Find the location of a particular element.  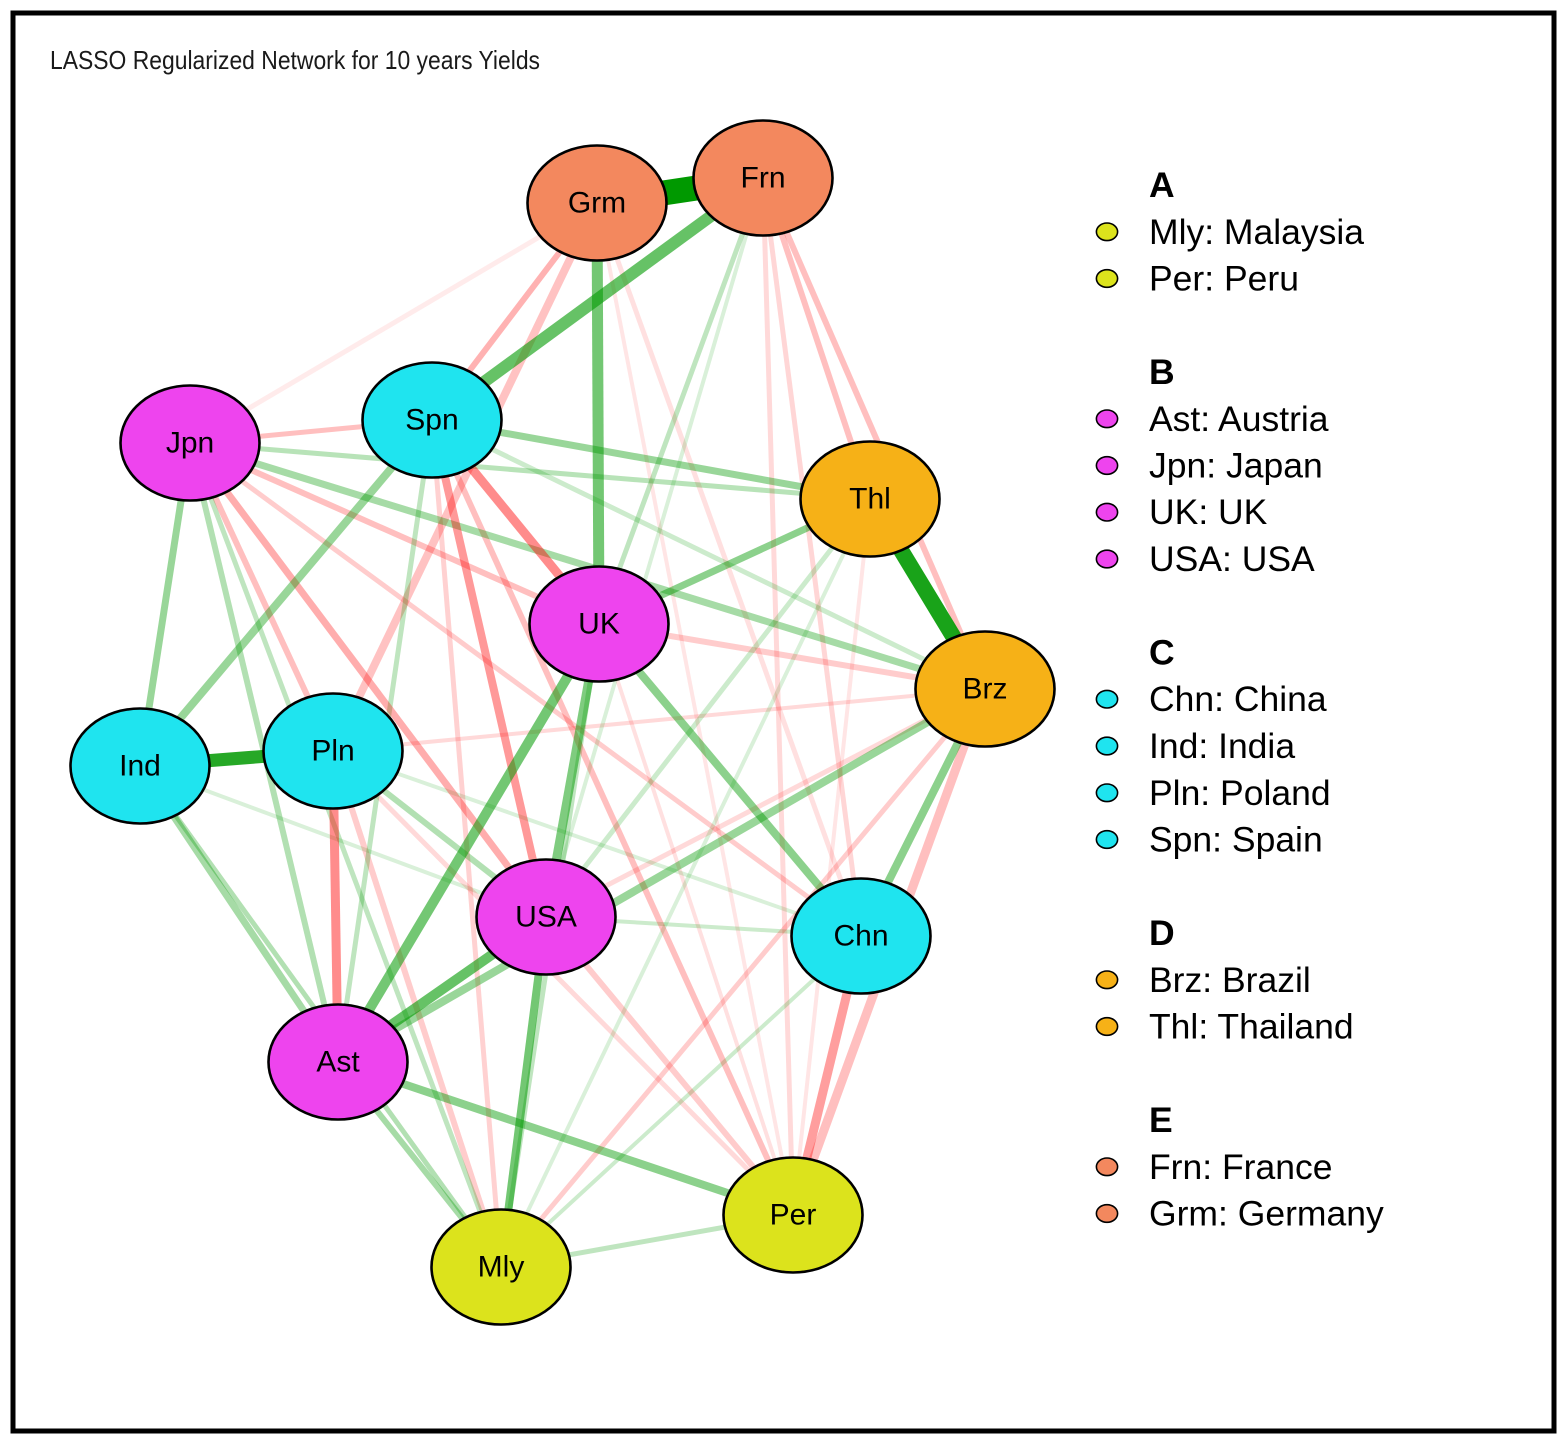

svg-text: D is located at coordinates (1162, 933).